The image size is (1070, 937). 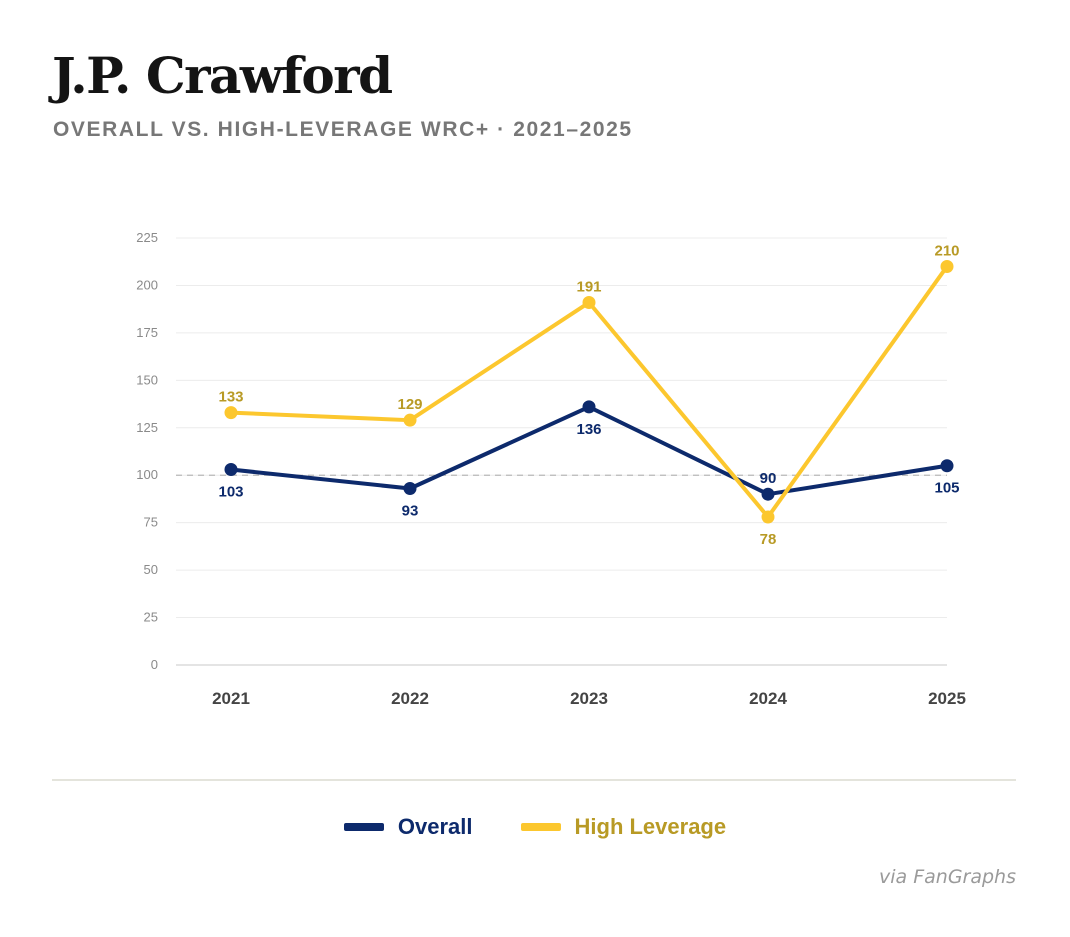 What do you see at coordinates (946, 488) in the screenshot?
I see `data-label-overall-2025: 105` at bounding box center [946, 488].